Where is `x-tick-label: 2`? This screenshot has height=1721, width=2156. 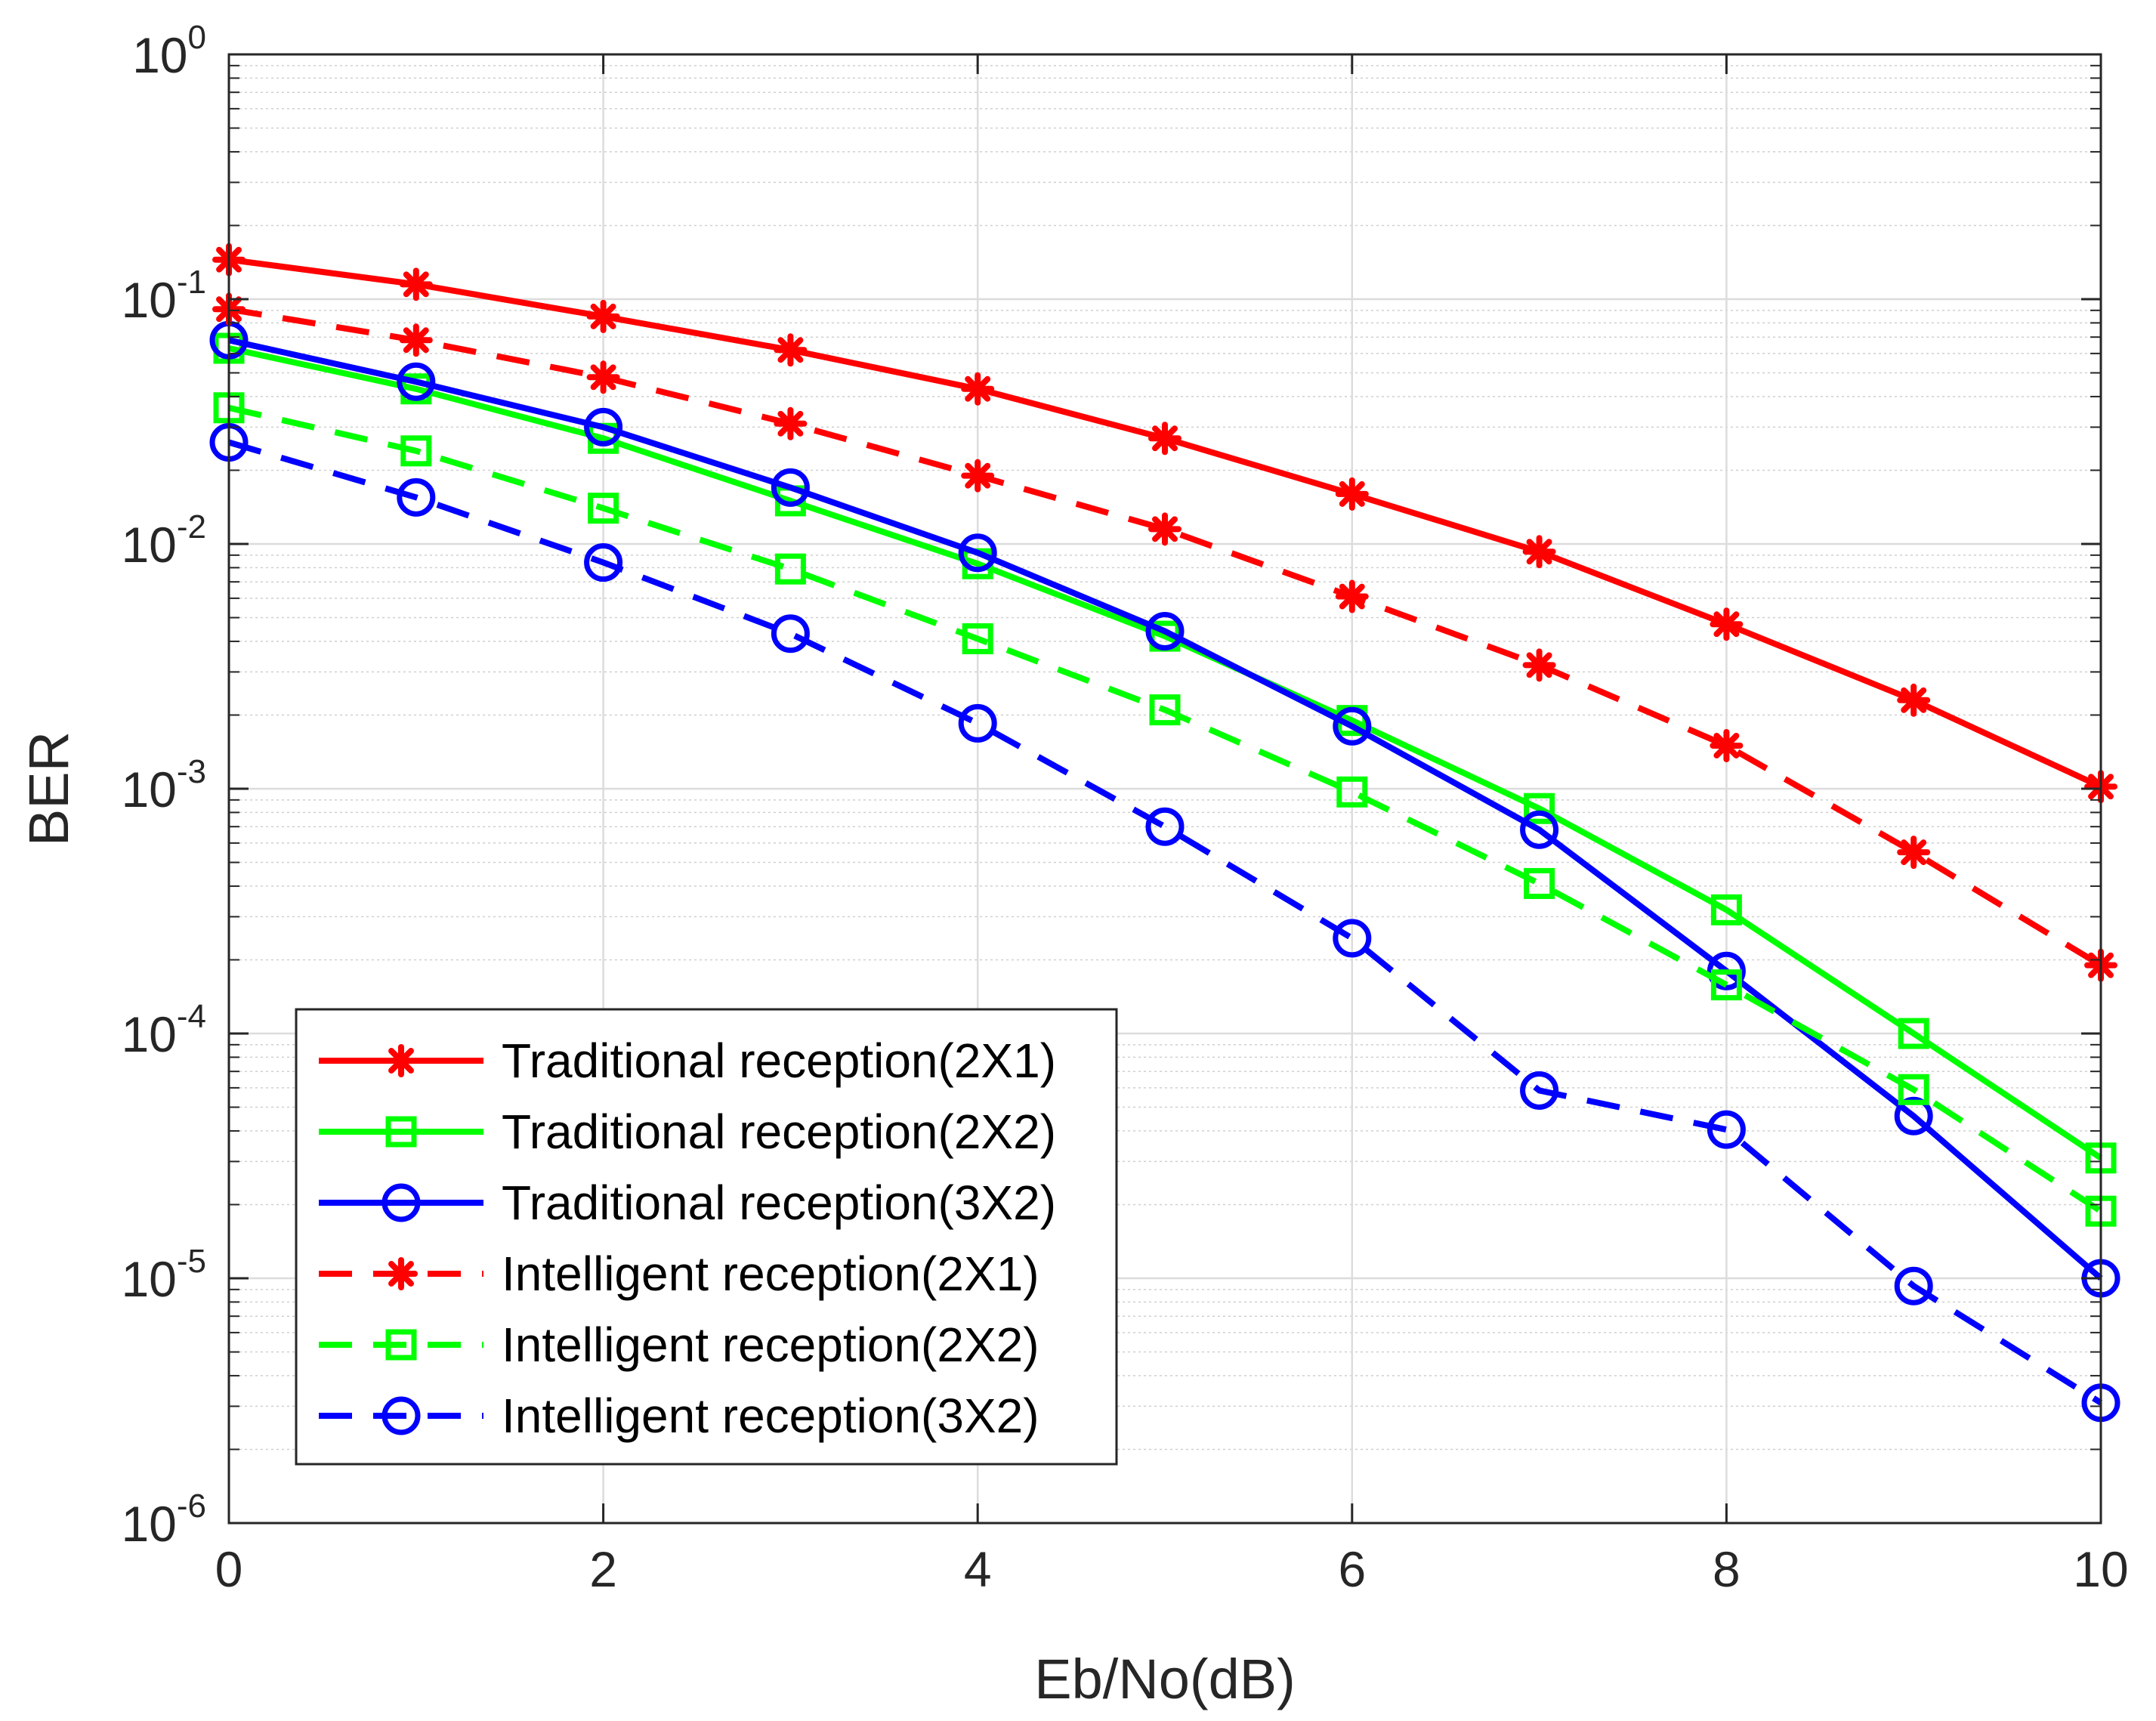
x-tick-label: 2 is located at coordinates (603, 1569).